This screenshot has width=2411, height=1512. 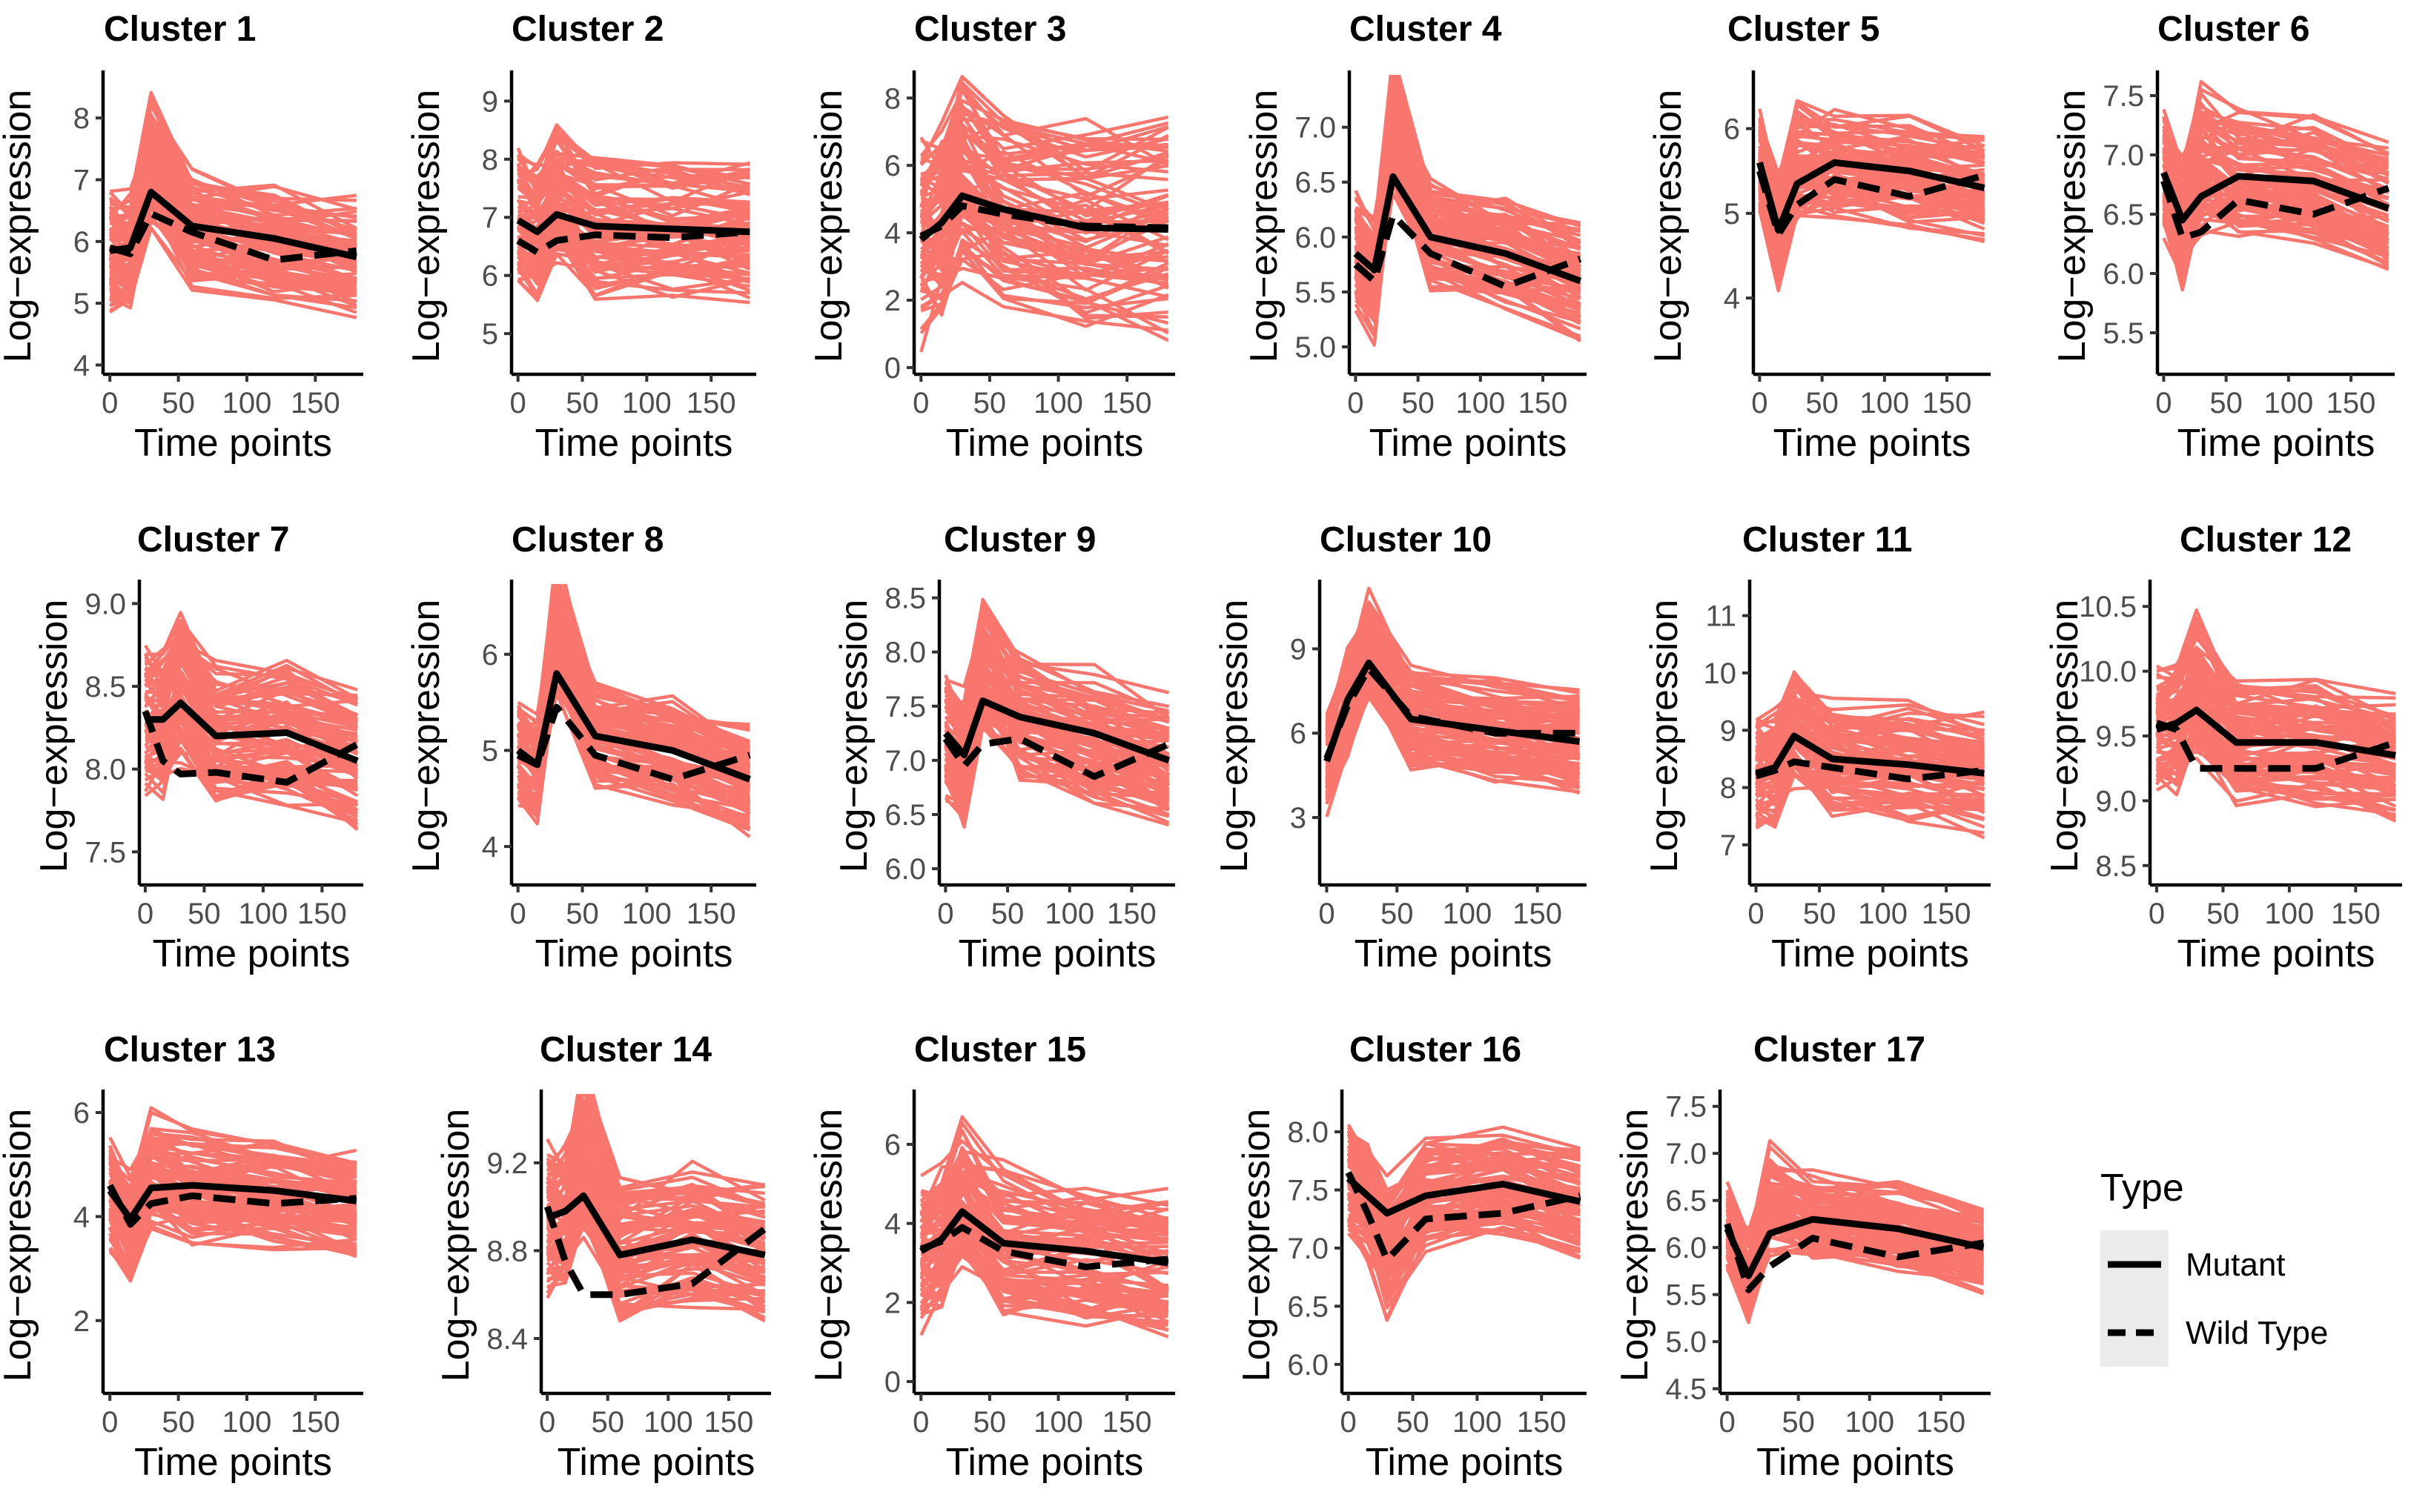 What do you see at coordinates (1686, 1107) in the screenshot?
I see `y-tick-label: 7.5` at bounding box center [1686, 1107].